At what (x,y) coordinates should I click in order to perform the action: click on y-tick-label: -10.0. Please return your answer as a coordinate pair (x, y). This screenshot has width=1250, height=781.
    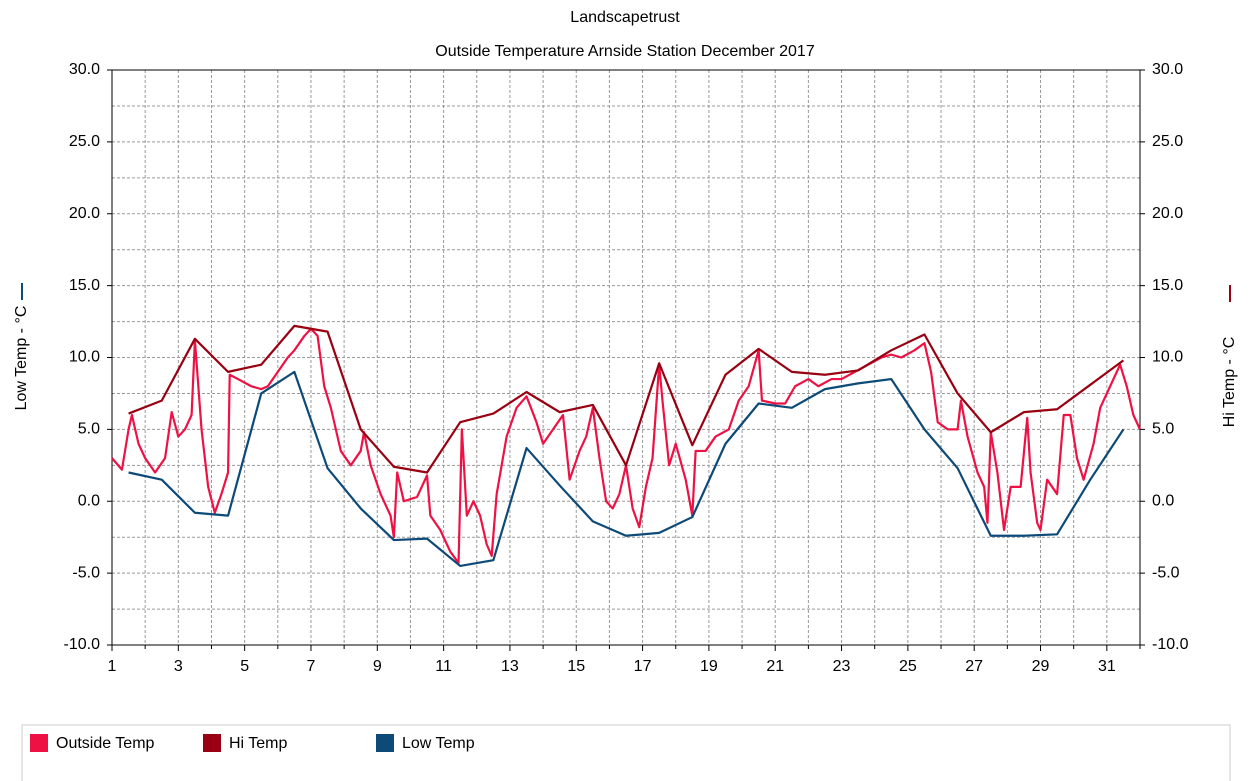
    Looking at the image, I should click on (82, 644).